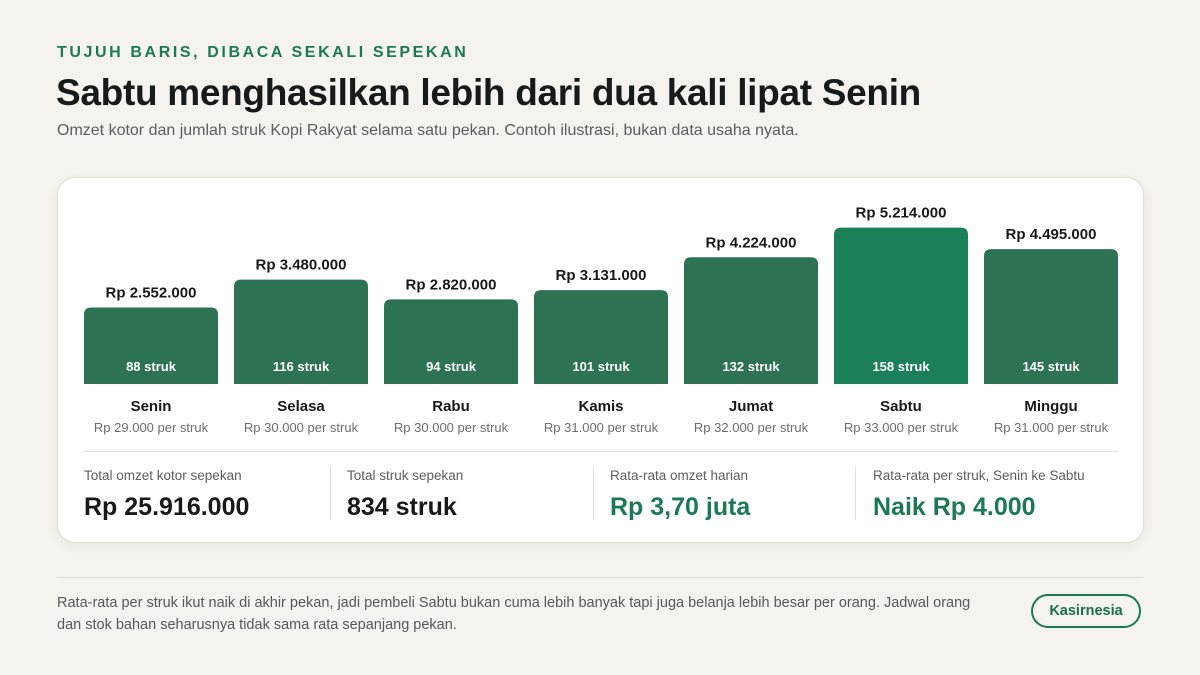  What do you see at coordinates (901, 406) in the screenshot?
I see `category-label: Sabtu` at bounding box center [901, 406].